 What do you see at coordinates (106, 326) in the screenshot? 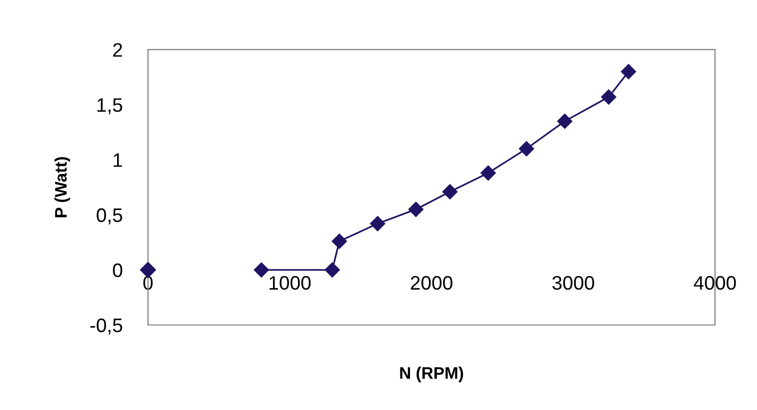
I see `y-tick-label: -0,5` at bounding box center [106, 326].